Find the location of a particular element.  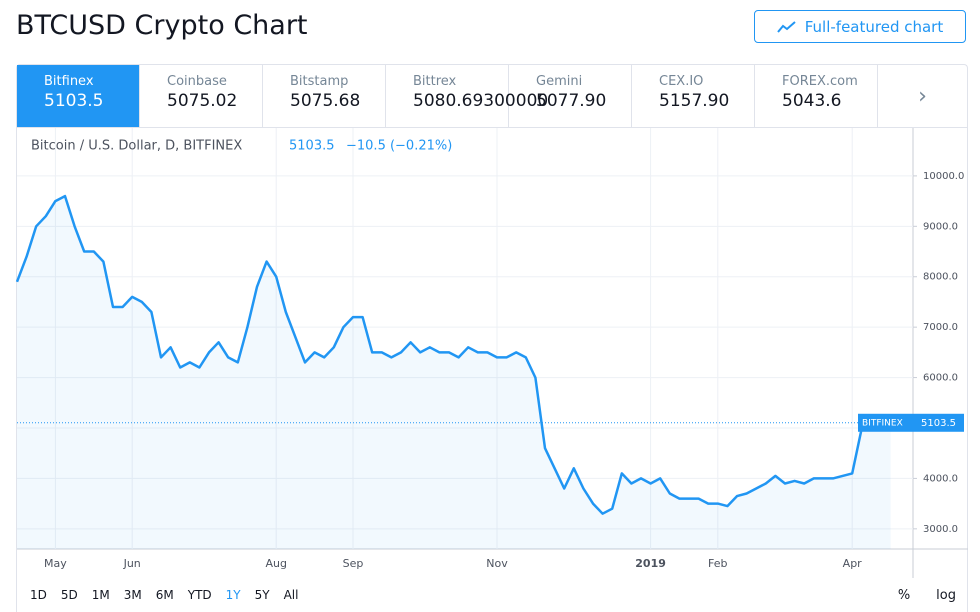

range-button: 1M is located at coordinates (100, 595).